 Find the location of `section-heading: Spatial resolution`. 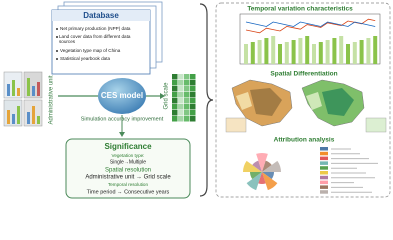

section-heading: Spatial resolution is located at coordinates (128, 171).